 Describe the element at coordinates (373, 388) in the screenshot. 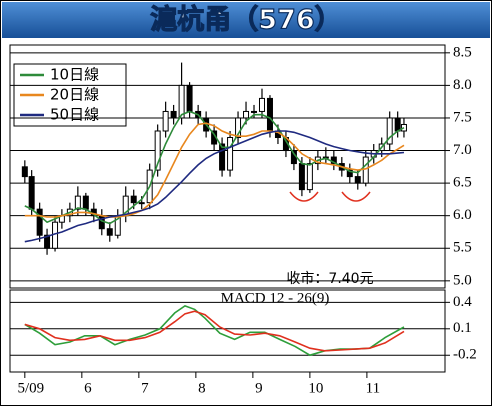

I see `x-tick-label: 11` at that location.